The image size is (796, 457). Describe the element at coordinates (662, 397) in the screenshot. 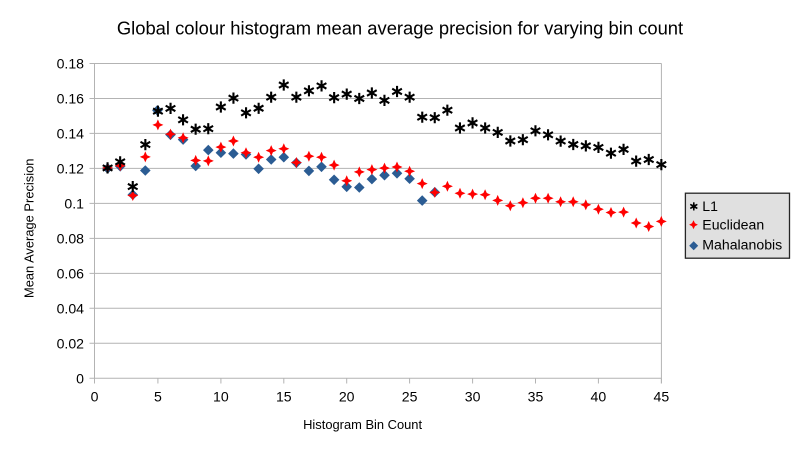

I see `svg-text: 45` at that location.